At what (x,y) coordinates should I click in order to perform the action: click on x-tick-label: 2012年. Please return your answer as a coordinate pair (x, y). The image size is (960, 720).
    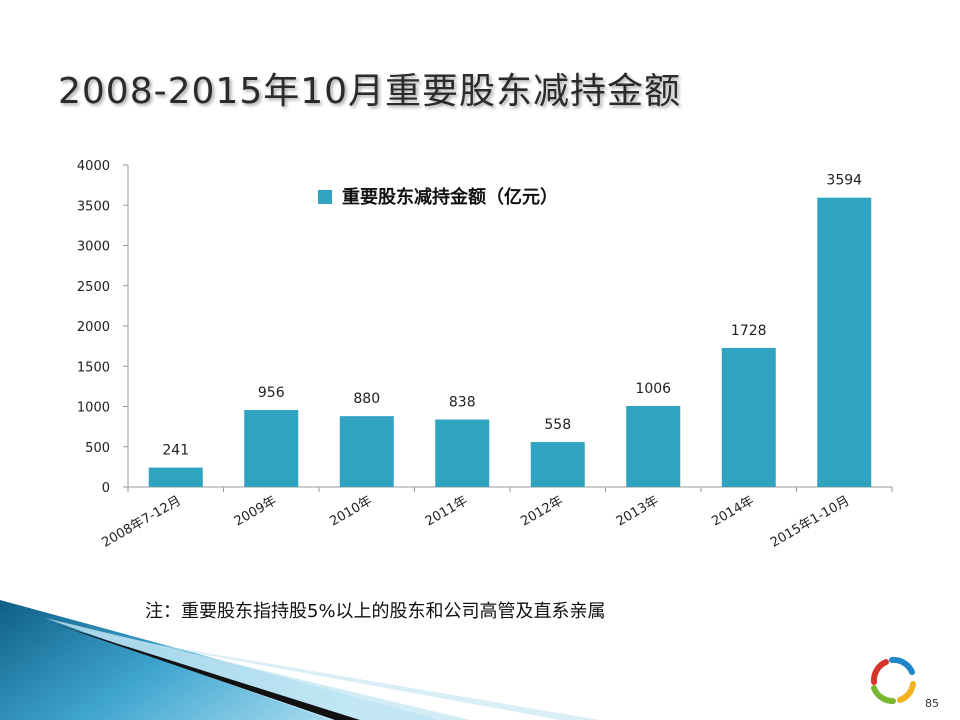
    Looking at the image, I should click on (541, 511).